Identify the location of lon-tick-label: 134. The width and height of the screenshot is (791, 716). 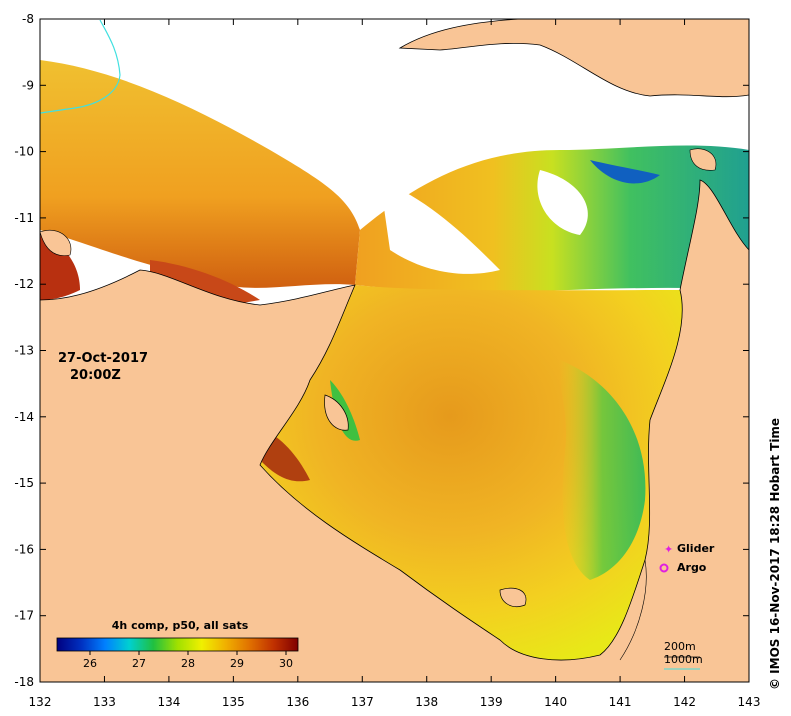
(168, 702).